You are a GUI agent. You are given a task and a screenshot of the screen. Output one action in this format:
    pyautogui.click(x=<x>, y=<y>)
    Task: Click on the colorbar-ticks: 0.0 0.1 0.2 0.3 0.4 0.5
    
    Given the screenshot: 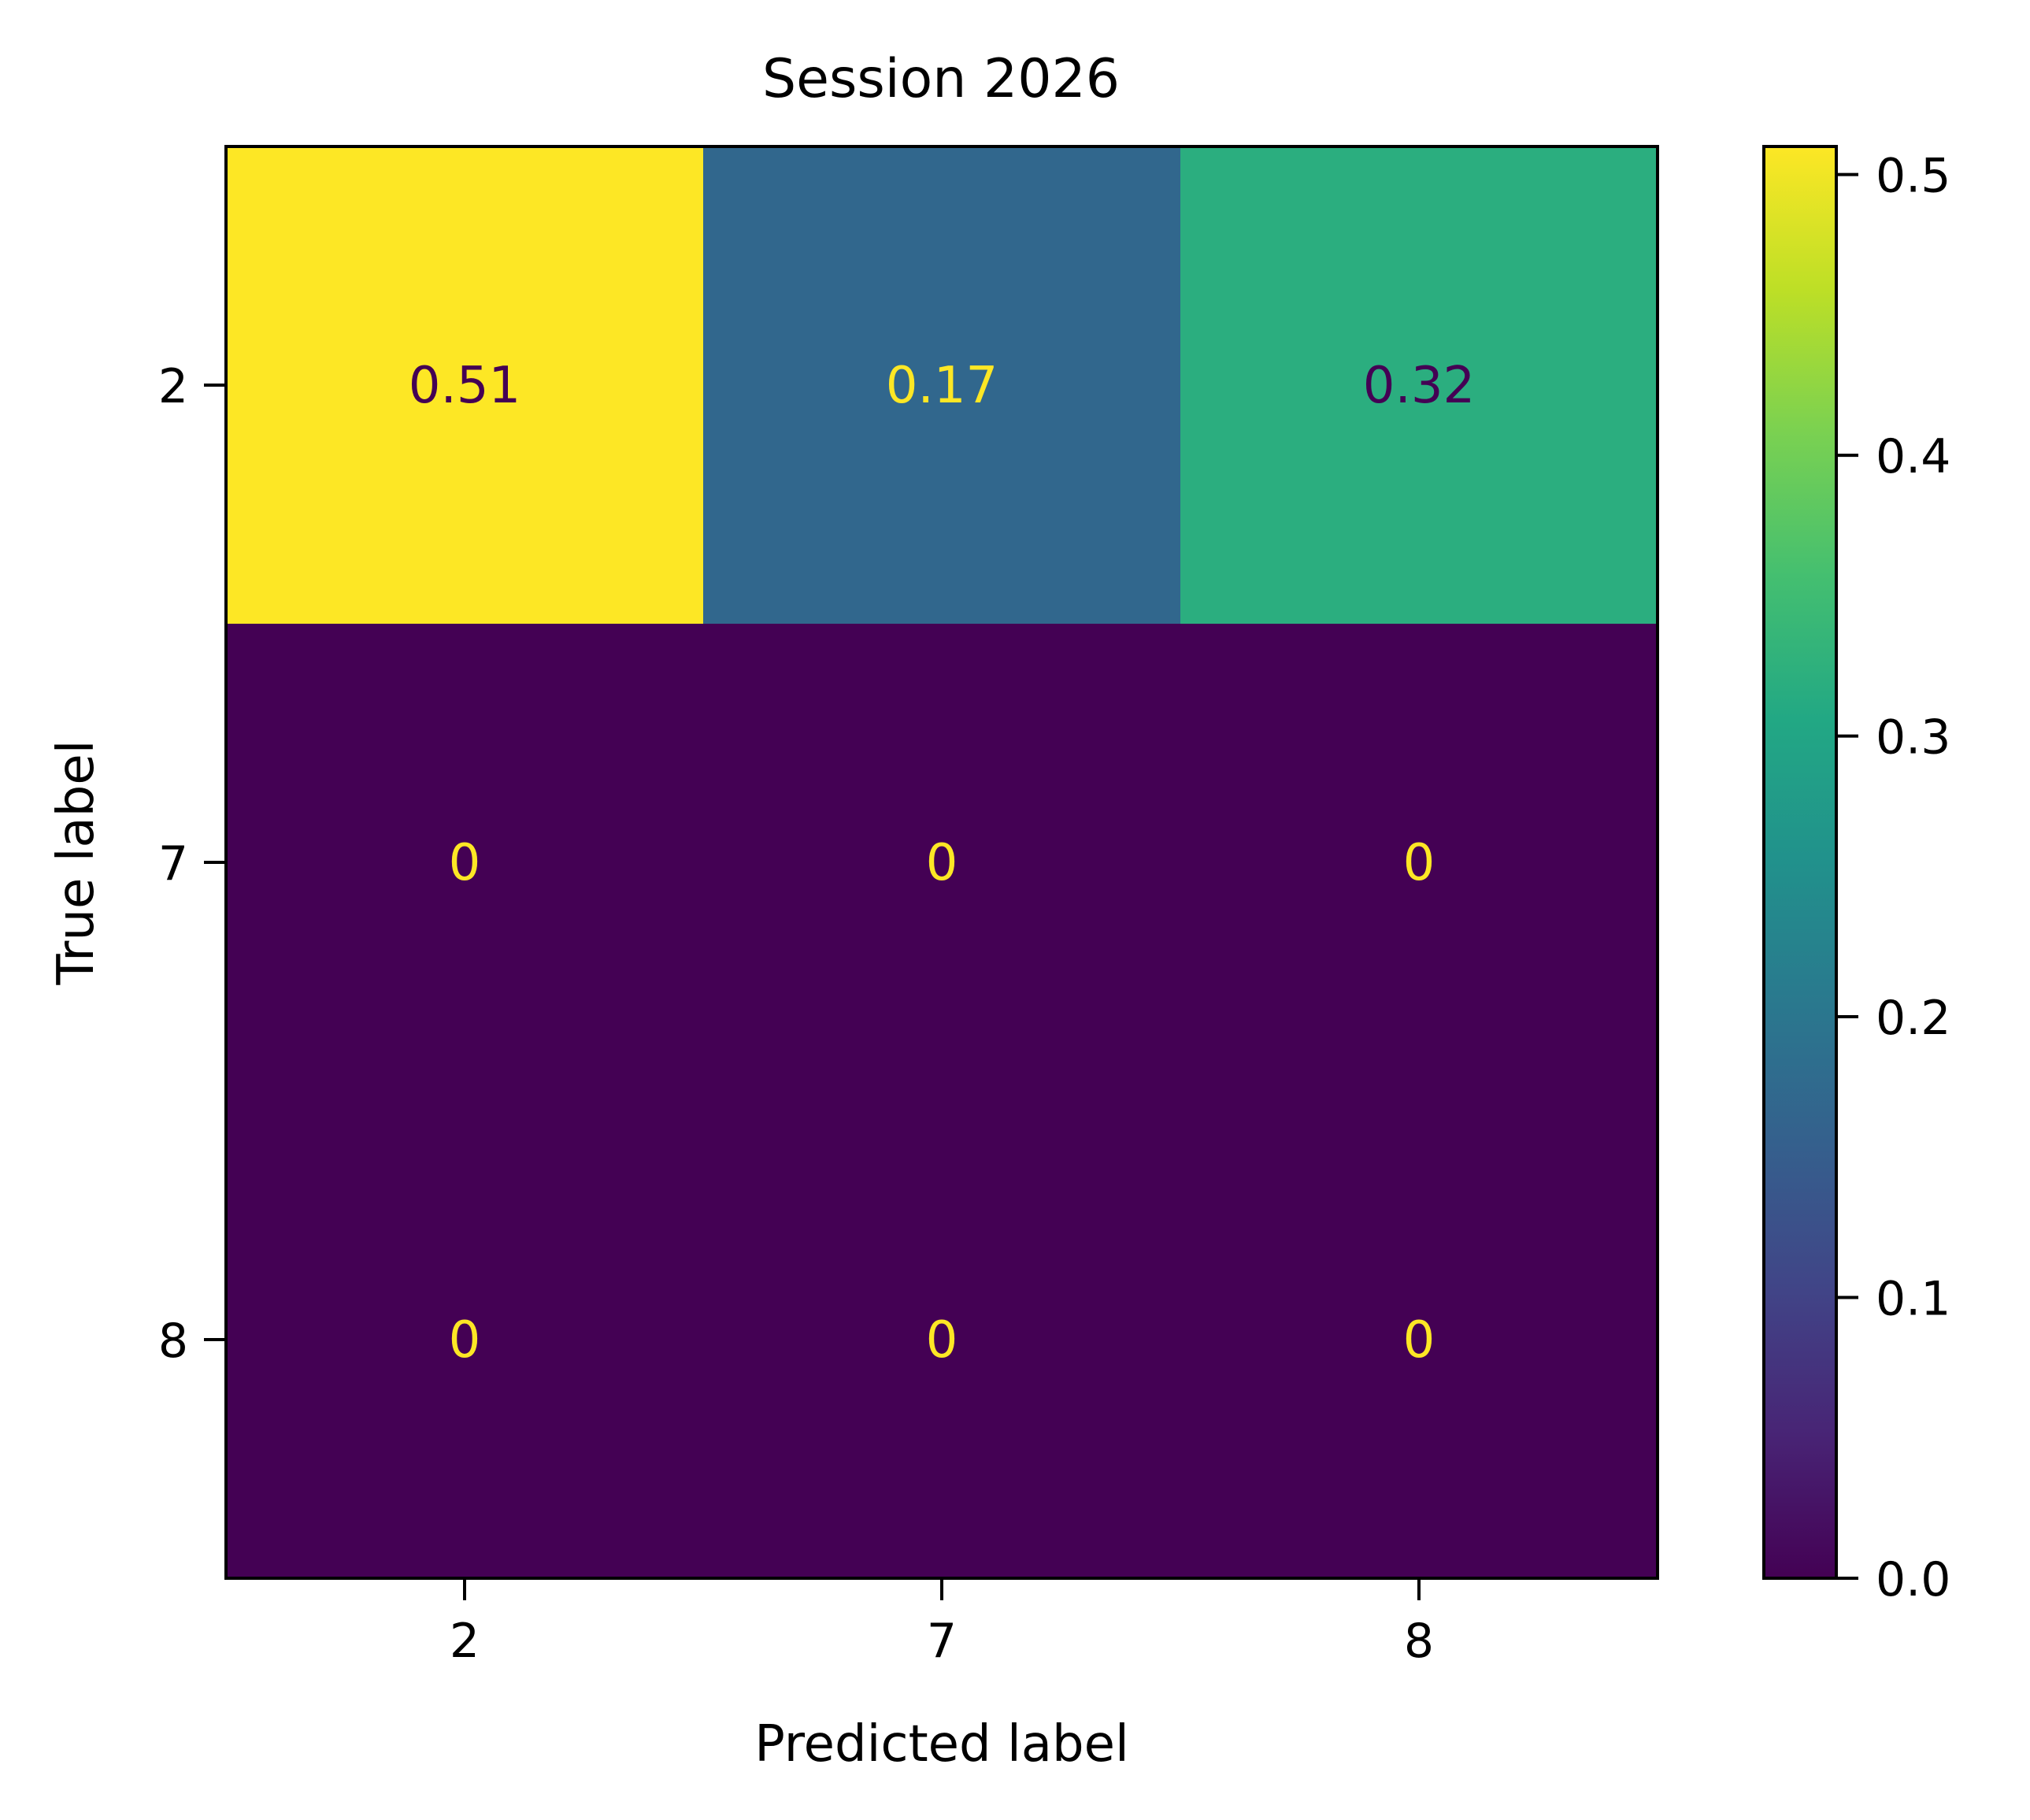 What is the action you would take?
    pyautogui.click(x=1893, y=878)
    